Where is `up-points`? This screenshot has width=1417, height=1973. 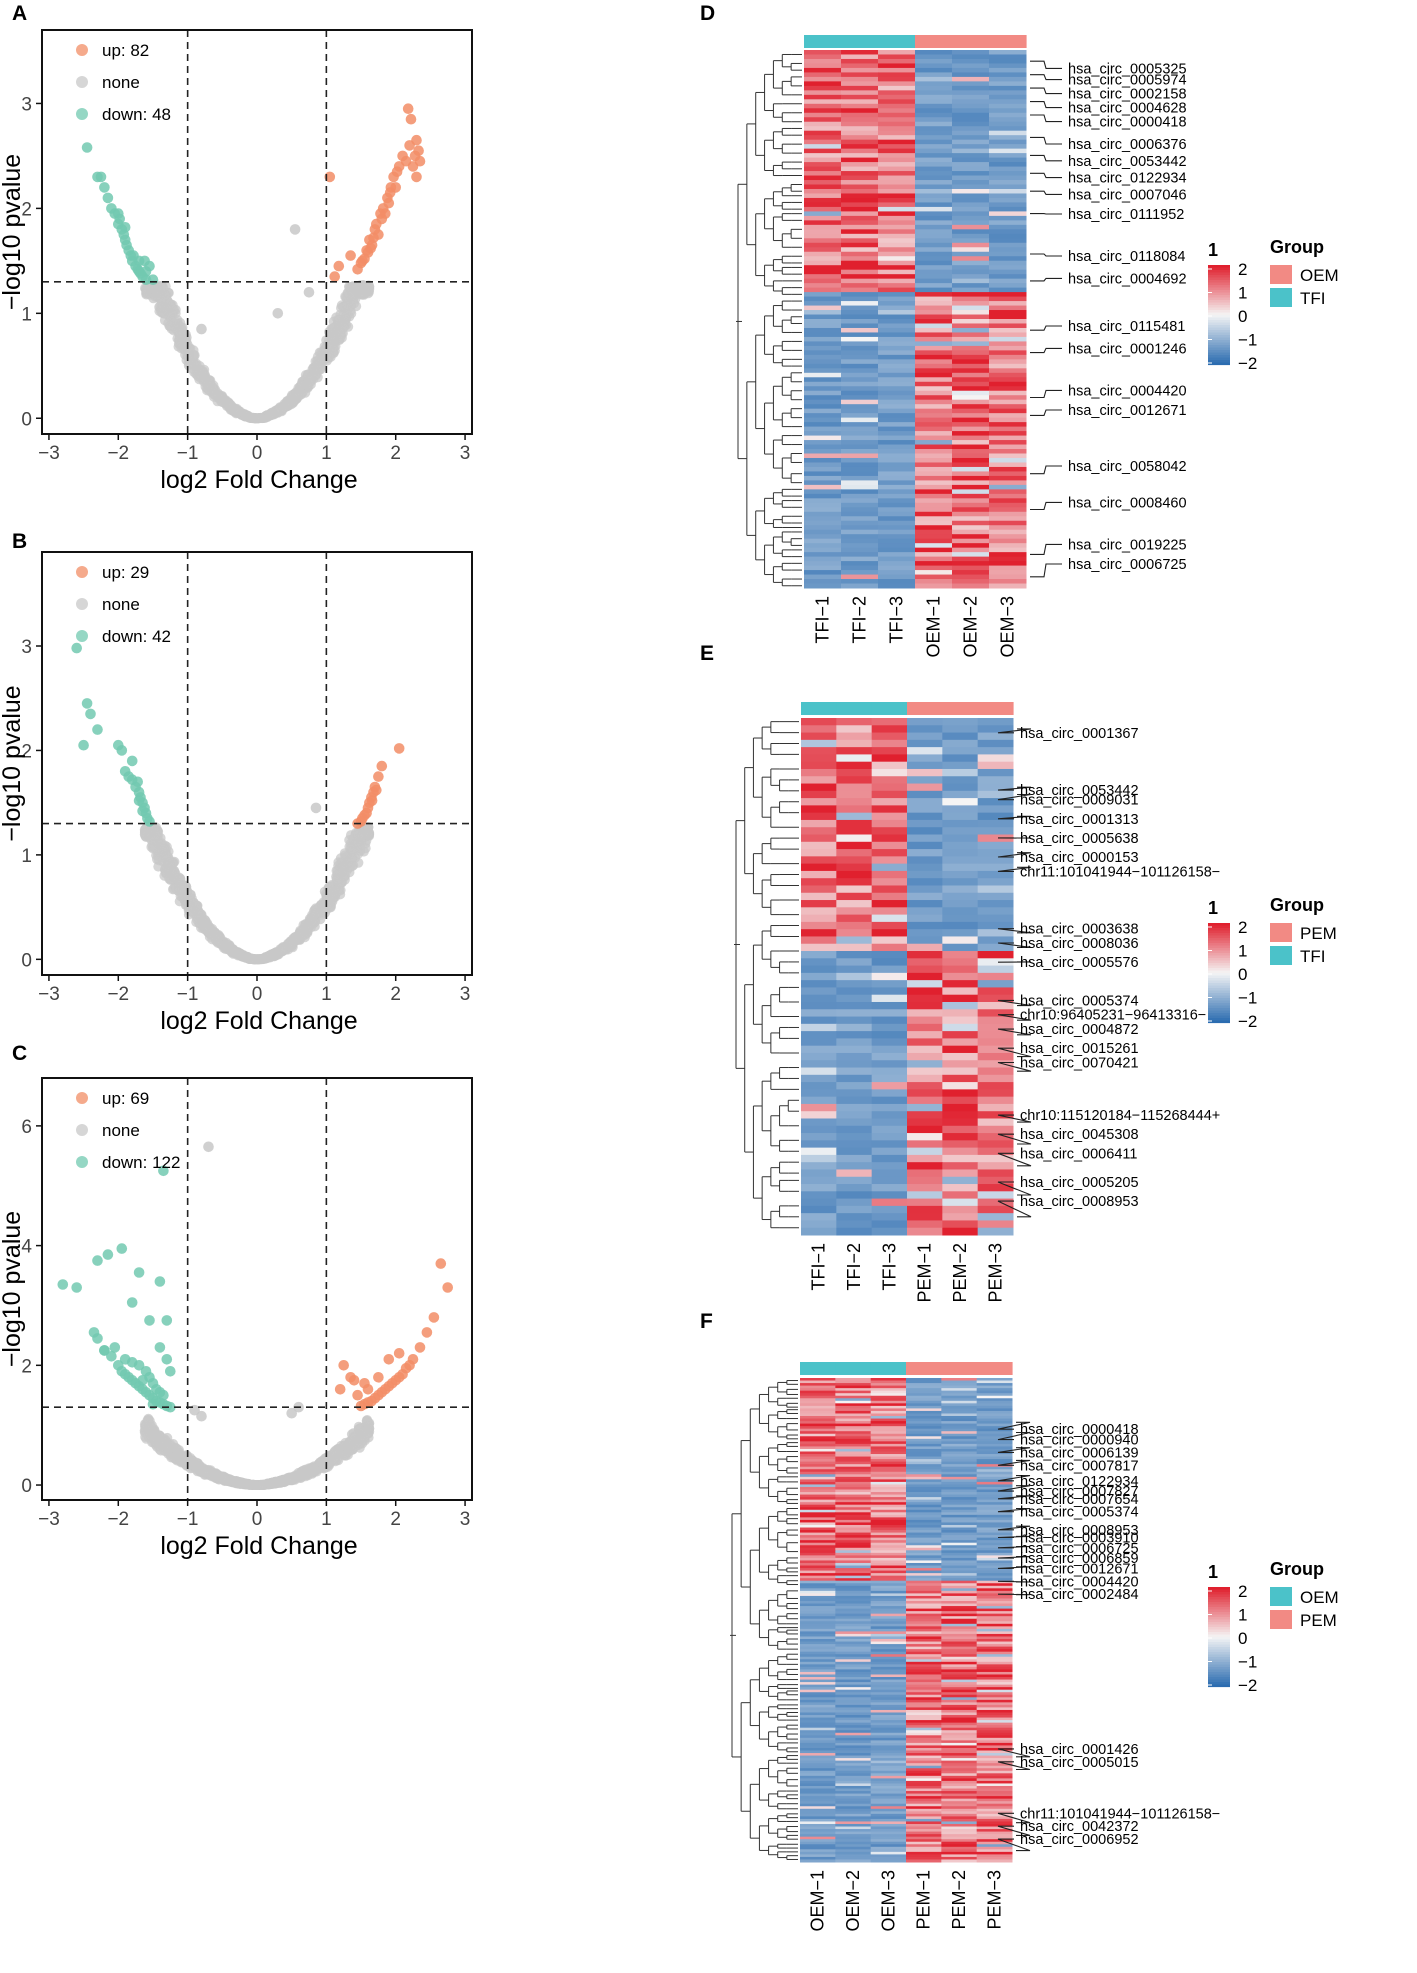
up-points is located at coordinates (375, 192).